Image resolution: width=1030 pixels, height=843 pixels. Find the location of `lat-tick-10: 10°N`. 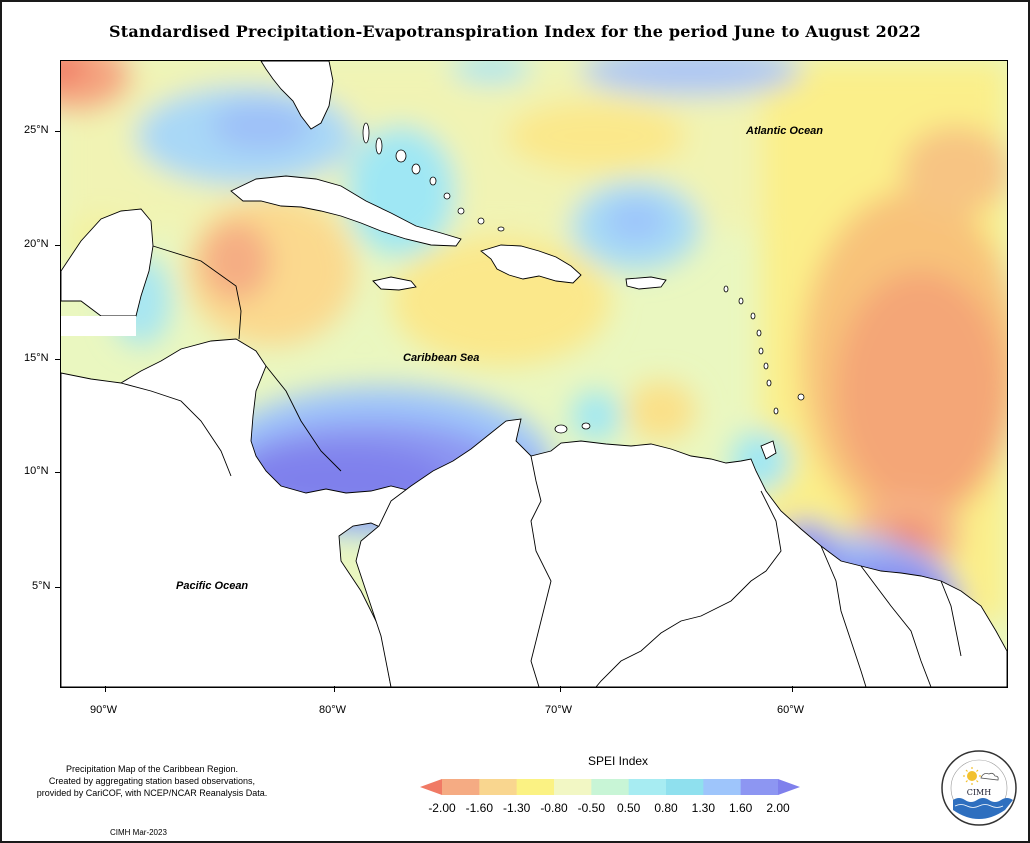

lat-tick-10: 10°N is located at coordinates (36, 471).